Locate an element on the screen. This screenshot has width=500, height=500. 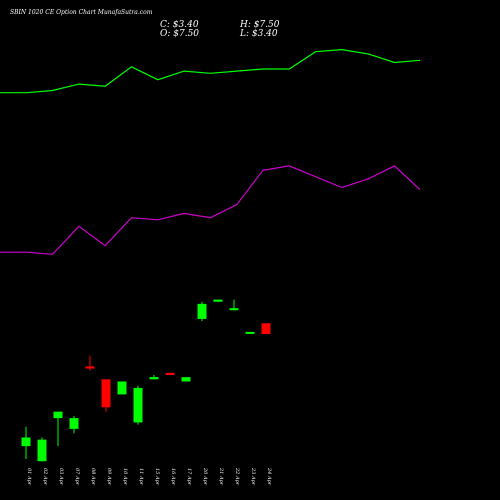
x-tick-label: 02 Apr is located at coordinates (45, 477).